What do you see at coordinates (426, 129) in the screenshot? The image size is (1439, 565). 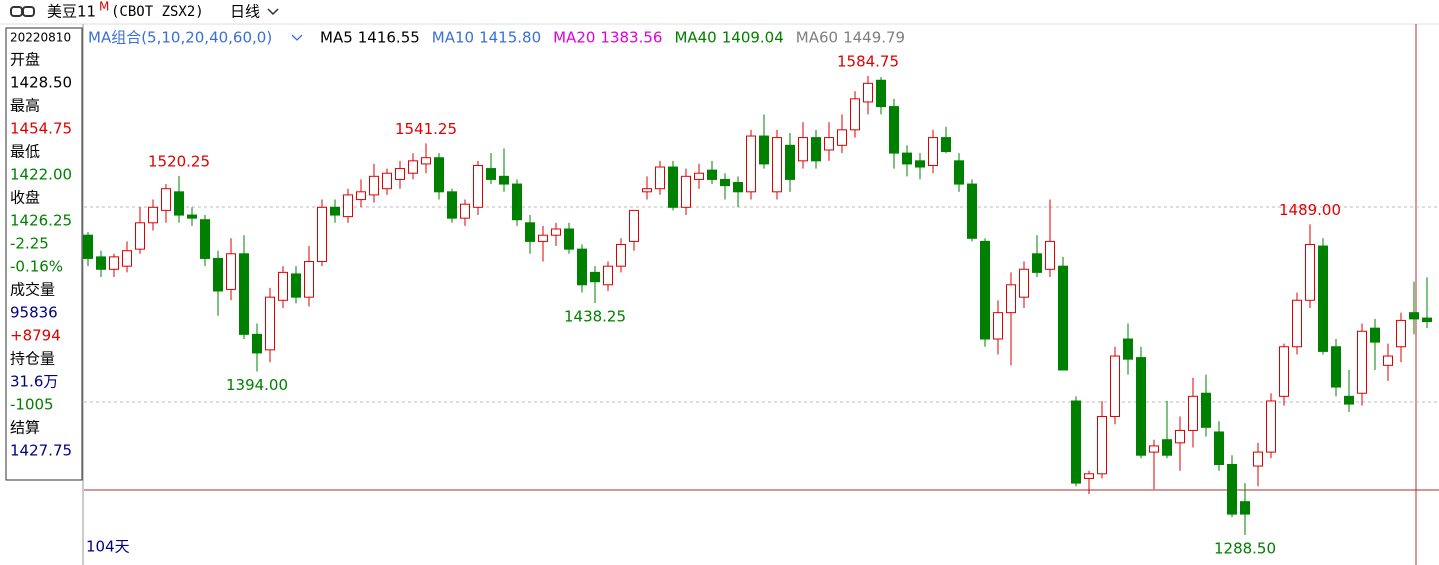 I see `extreme-label: 1541.25` at bounding box center [426, 129].